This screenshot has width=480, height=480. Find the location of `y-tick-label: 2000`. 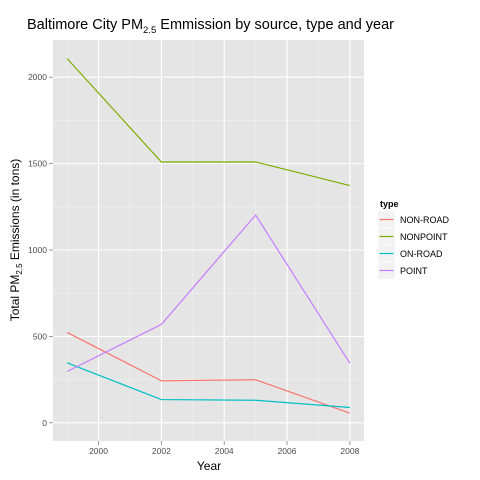

y-tick-label: 2000 is located at coordinates (37, 77).